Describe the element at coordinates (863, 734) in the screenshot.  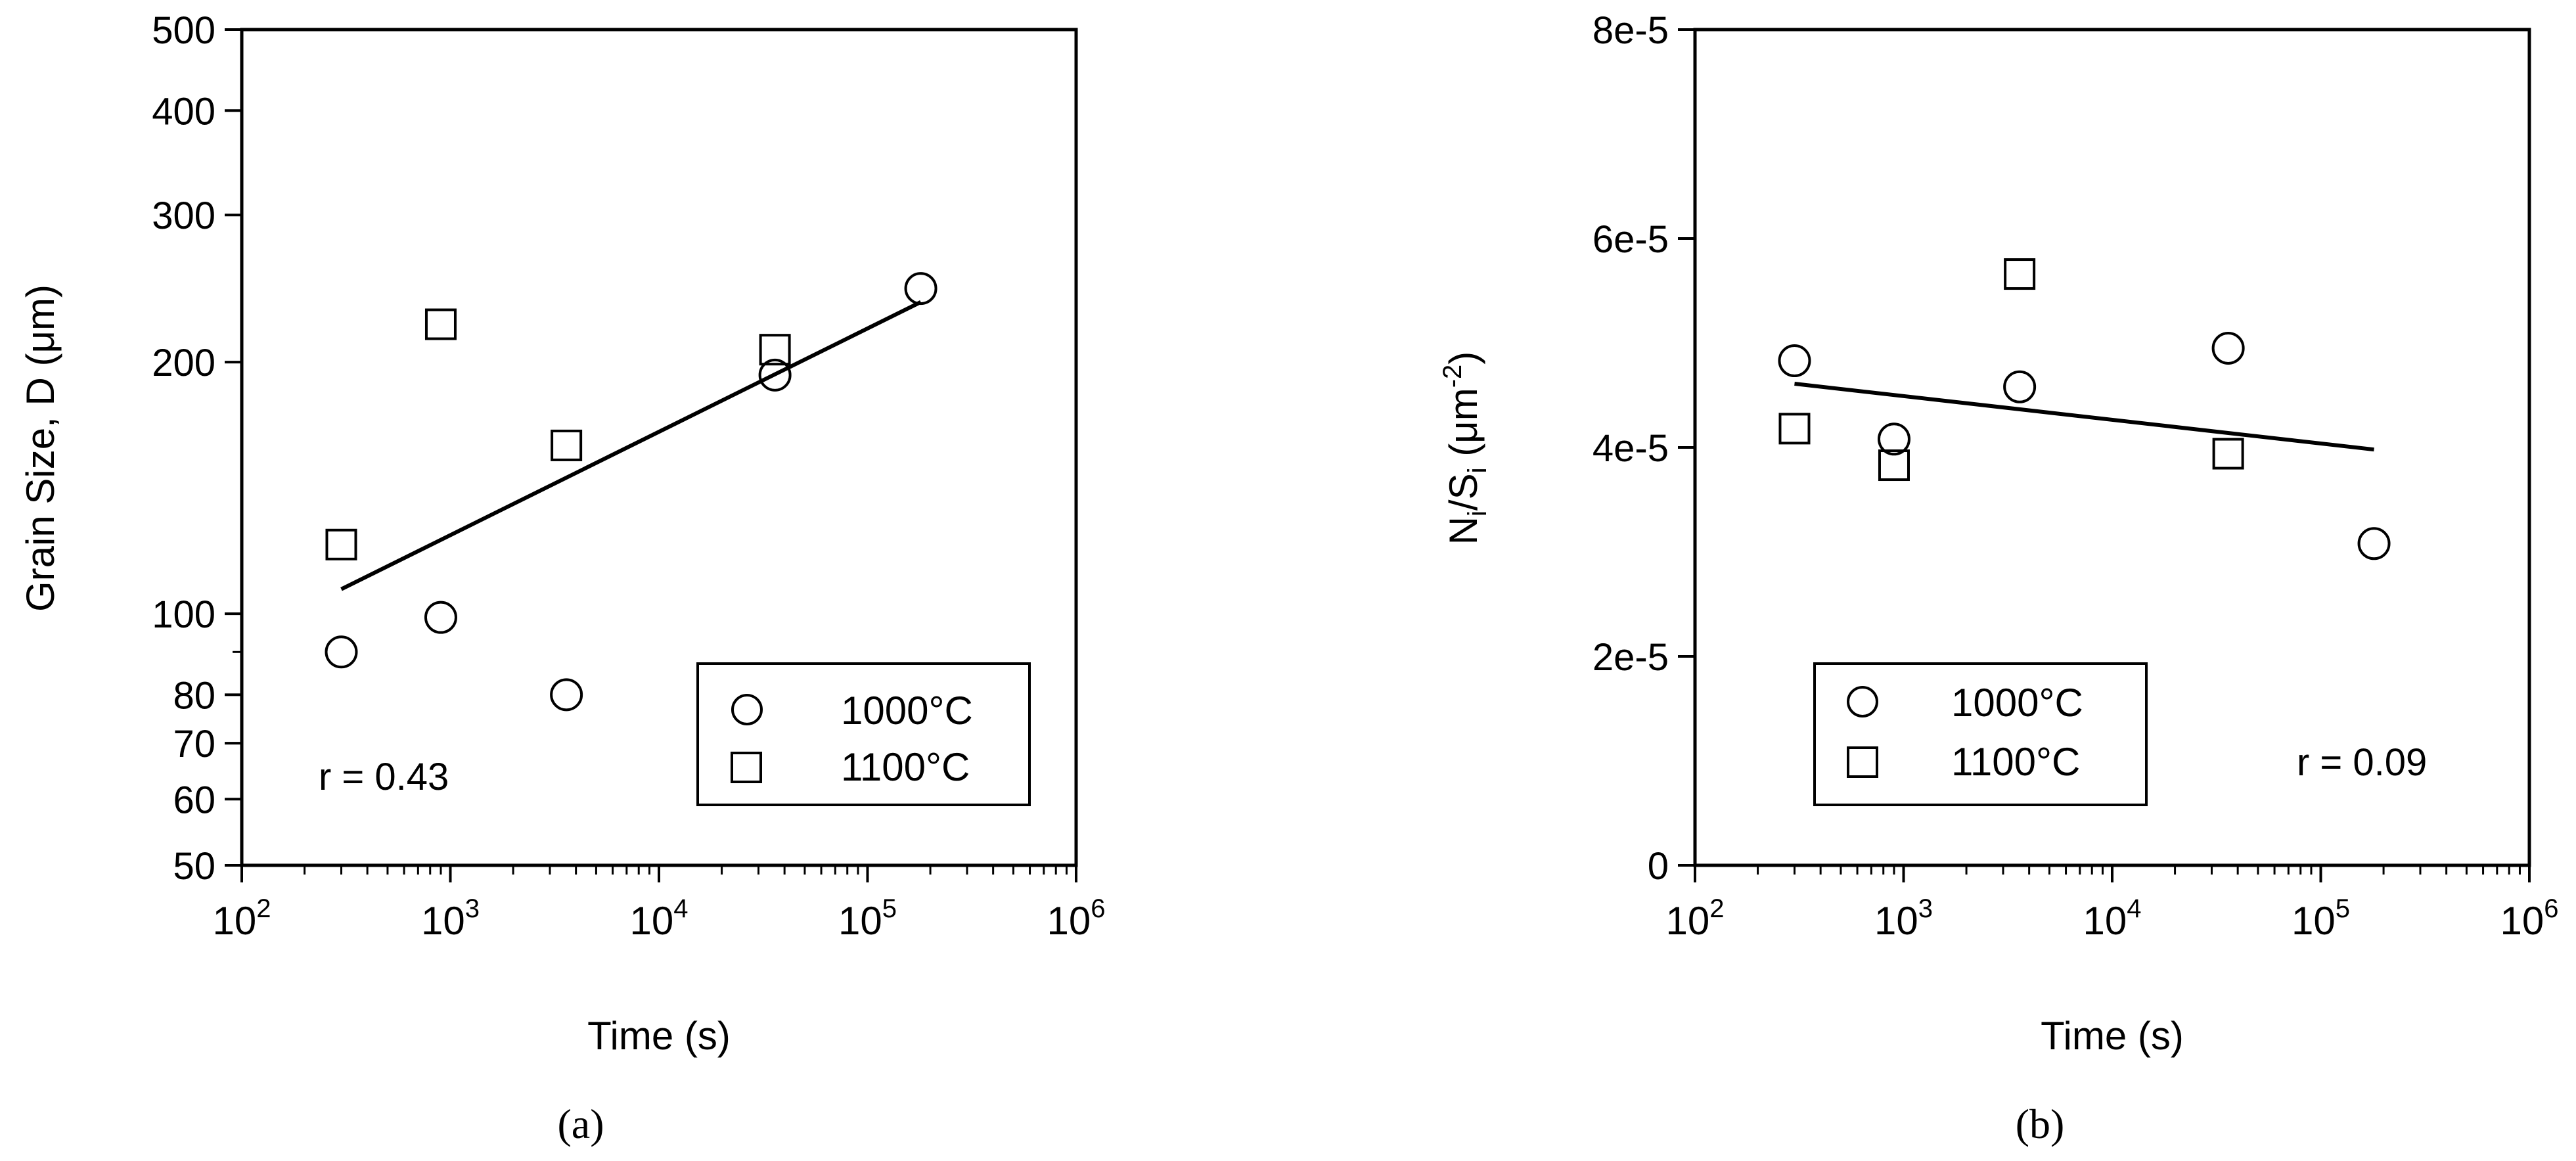
I see `legend-a: 1000°C 1100°C` at that location.